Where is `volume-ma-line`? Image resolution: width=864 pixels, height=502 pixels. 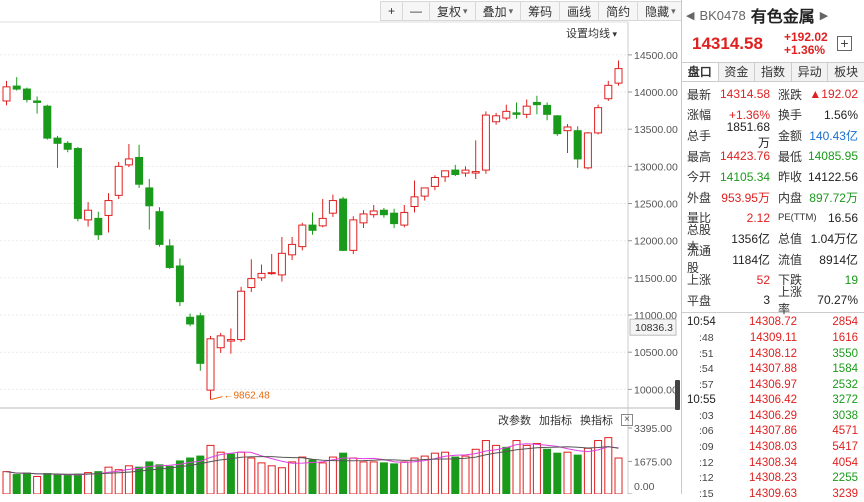 volume-ma-line is located at coordinates (312, 459).